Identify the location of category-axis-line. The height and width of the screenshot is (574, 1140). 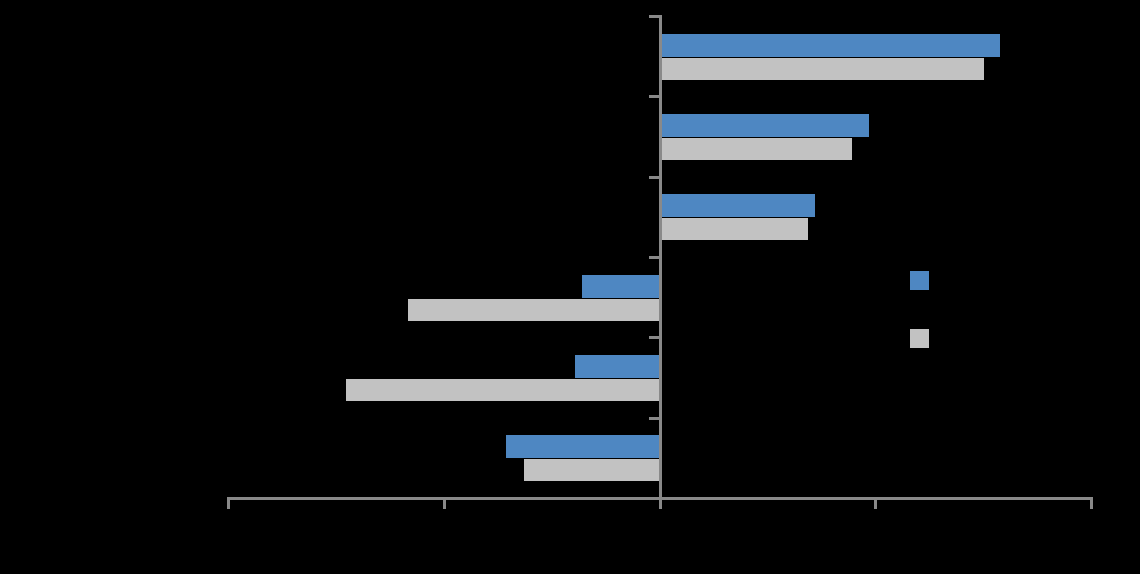
(660, 257).